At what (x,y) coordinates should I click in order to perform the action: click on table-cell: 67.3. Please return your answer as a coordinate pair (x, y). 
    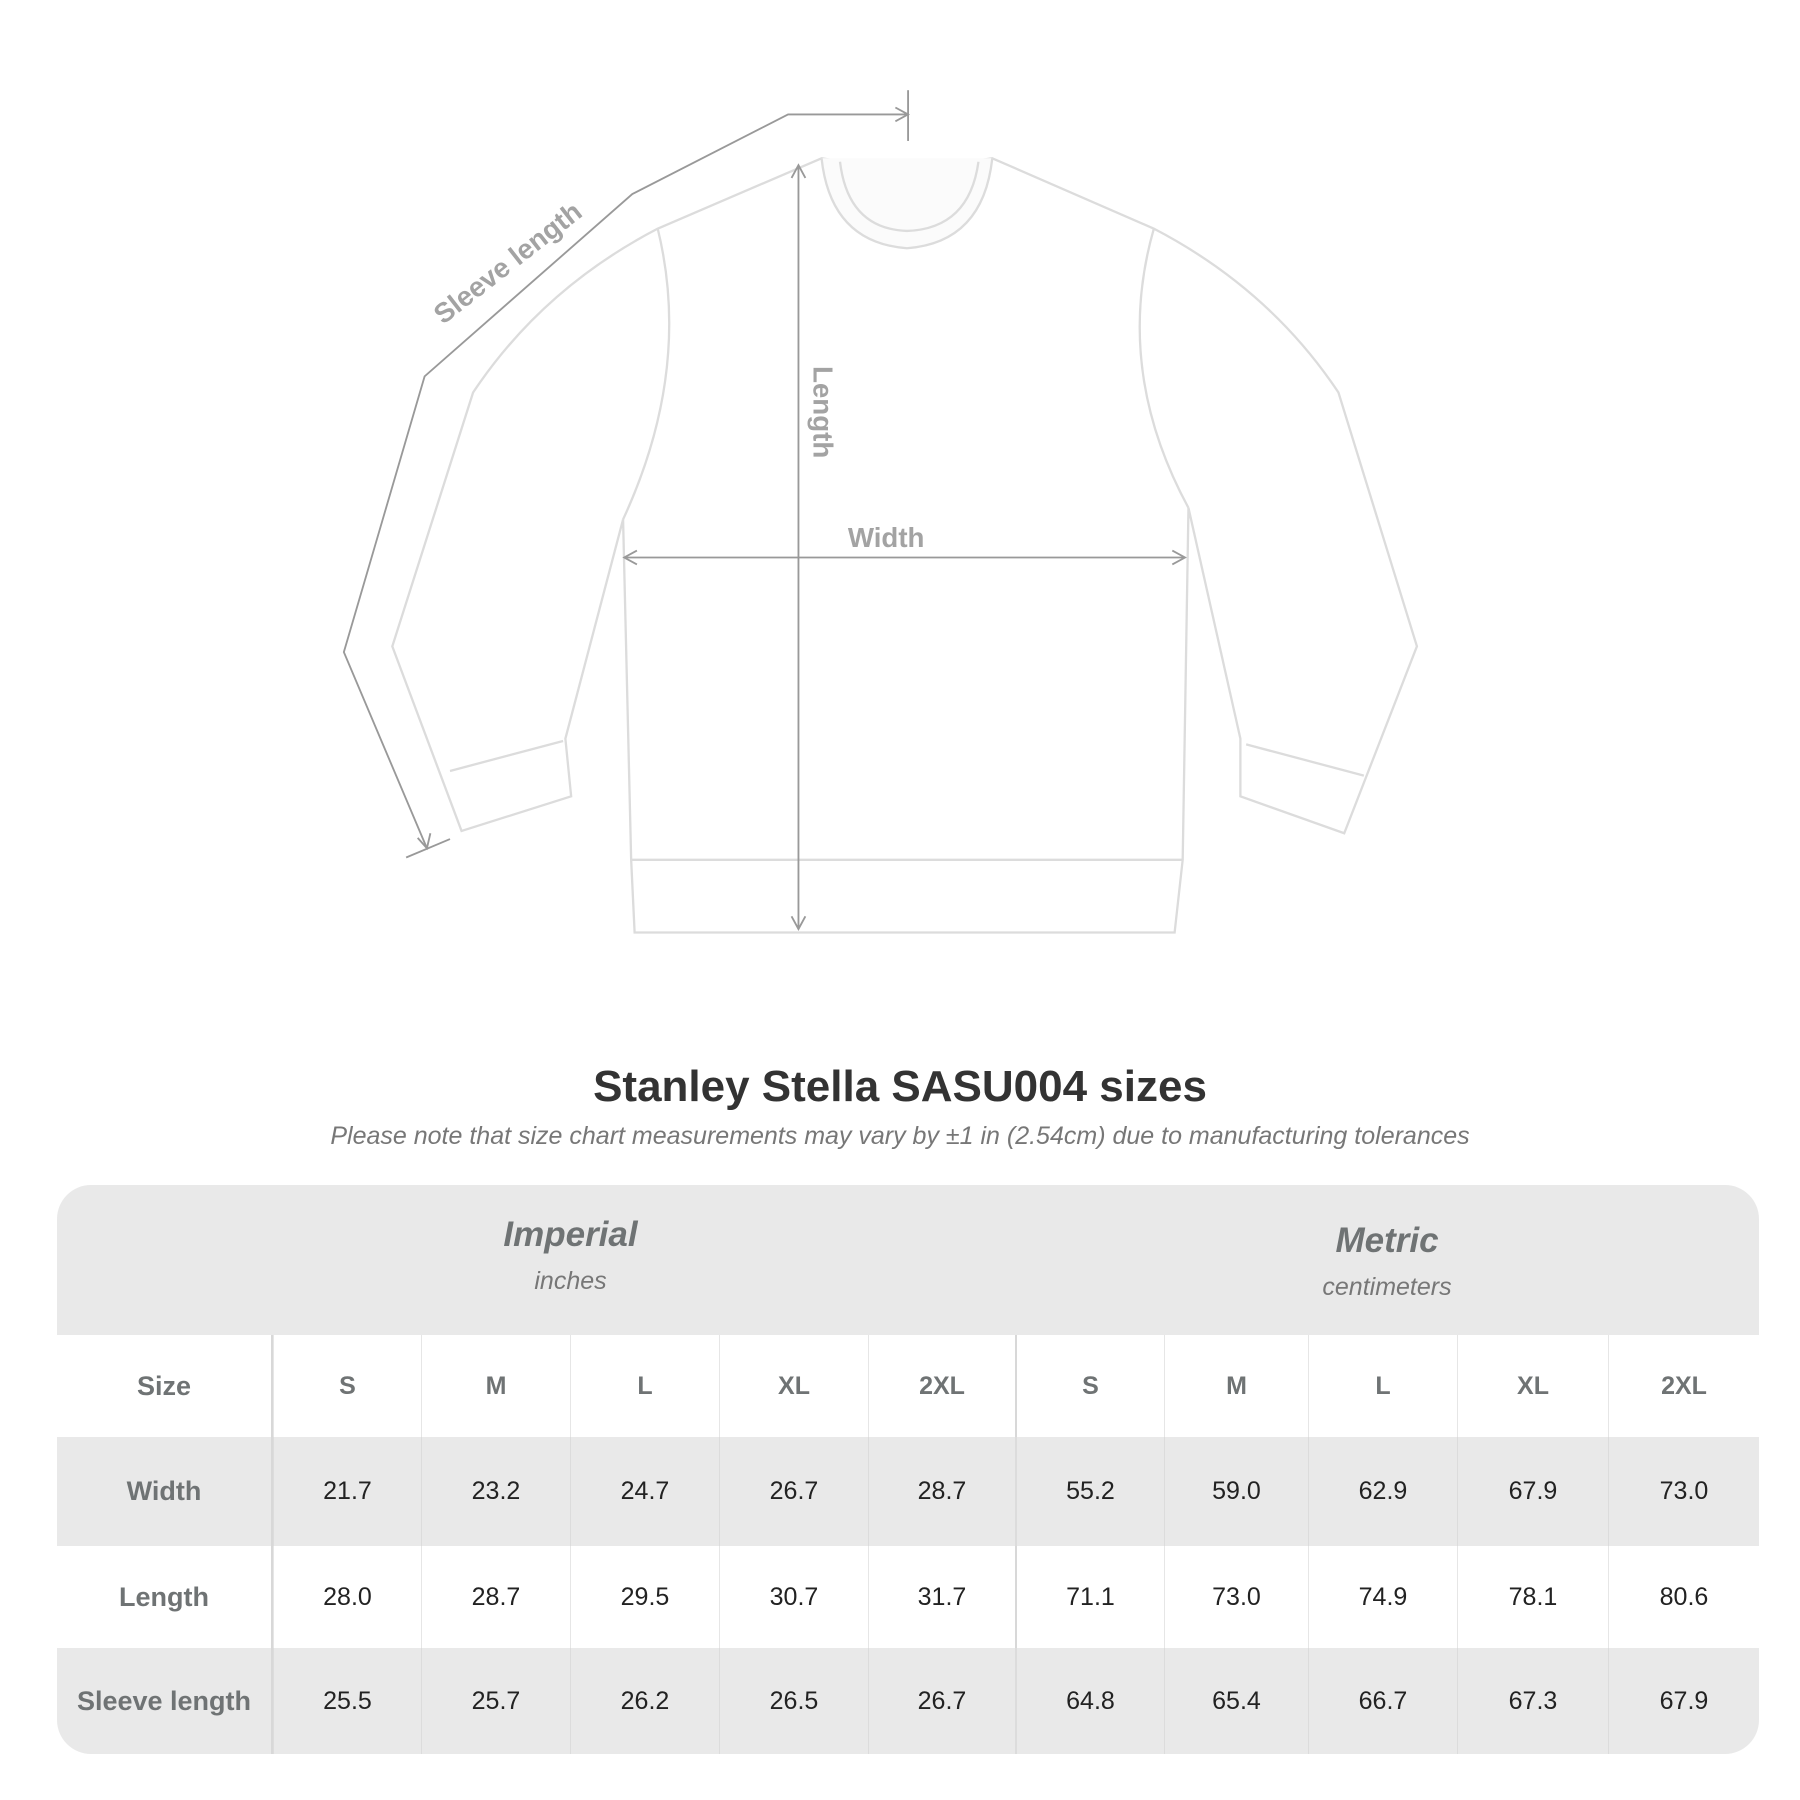
    Looking at the image, I should click on (1532, 1701).